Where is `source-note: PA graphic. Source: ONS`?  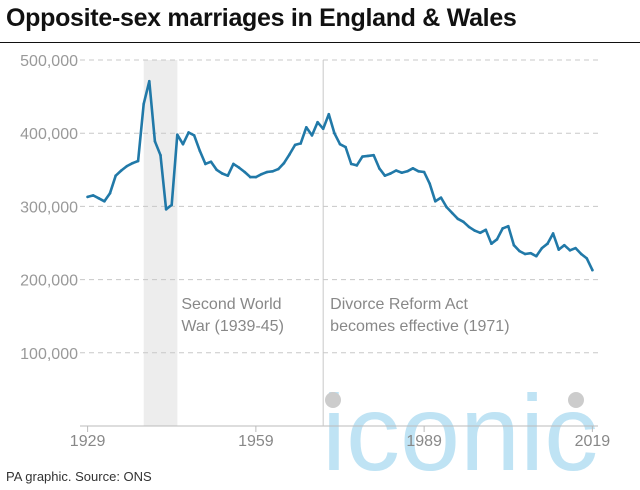
source-note: PA graphic. Source: ONS is located at coordinates (79, 476).